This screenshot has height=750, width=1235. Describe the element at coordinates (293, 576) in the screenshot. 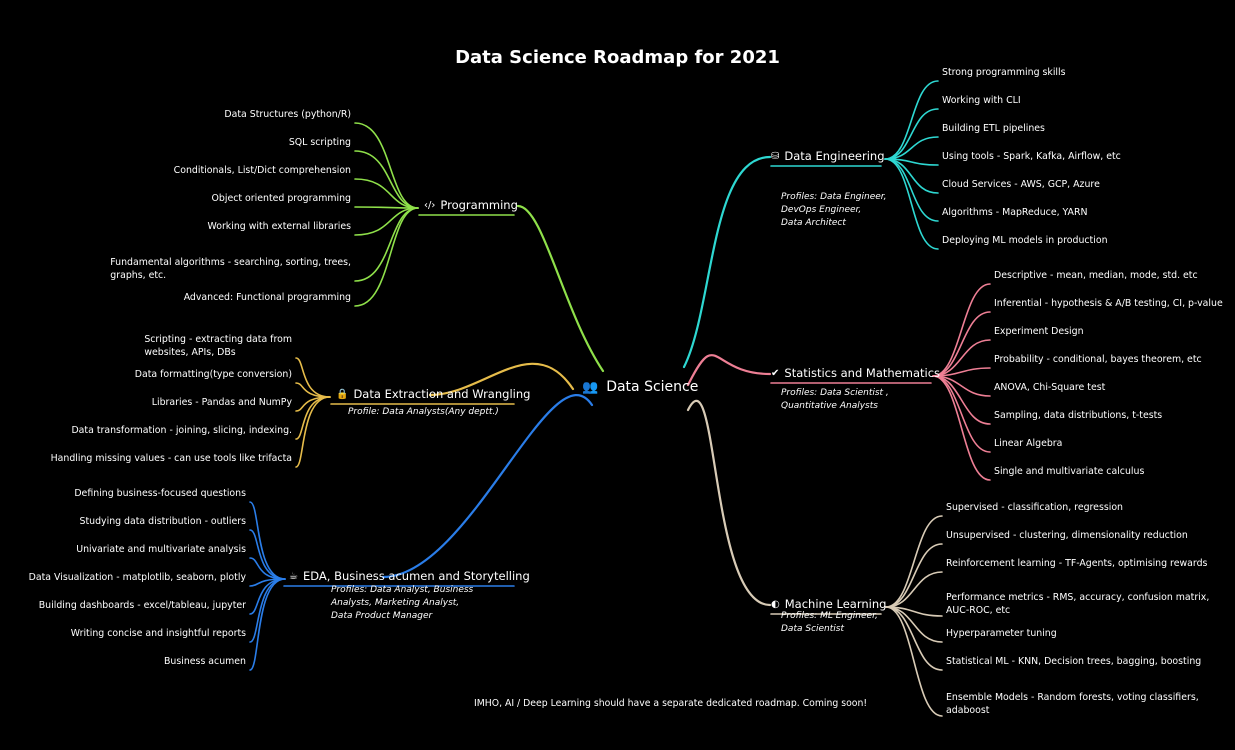

I see `ko-fi-icon: ☕` at that location.